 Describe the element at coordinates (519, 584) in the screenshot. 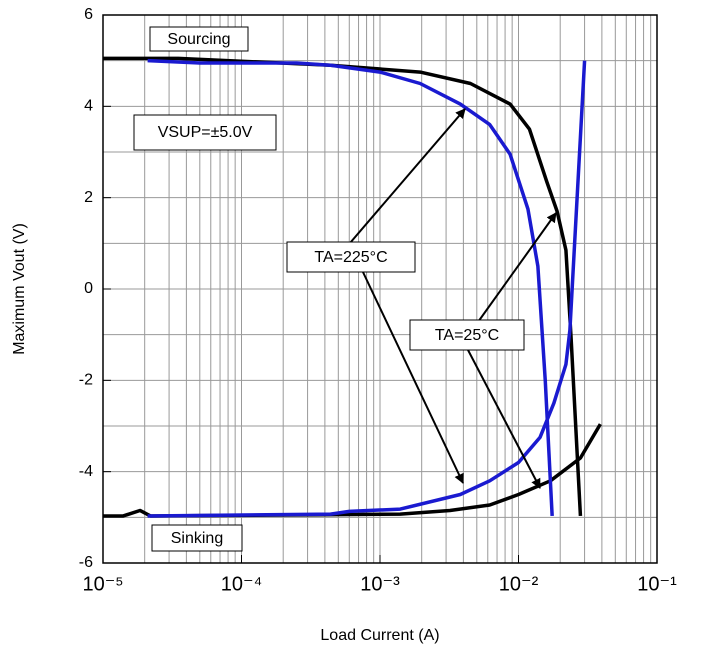

I see `x-tick-label: 10⁻²` at that location.